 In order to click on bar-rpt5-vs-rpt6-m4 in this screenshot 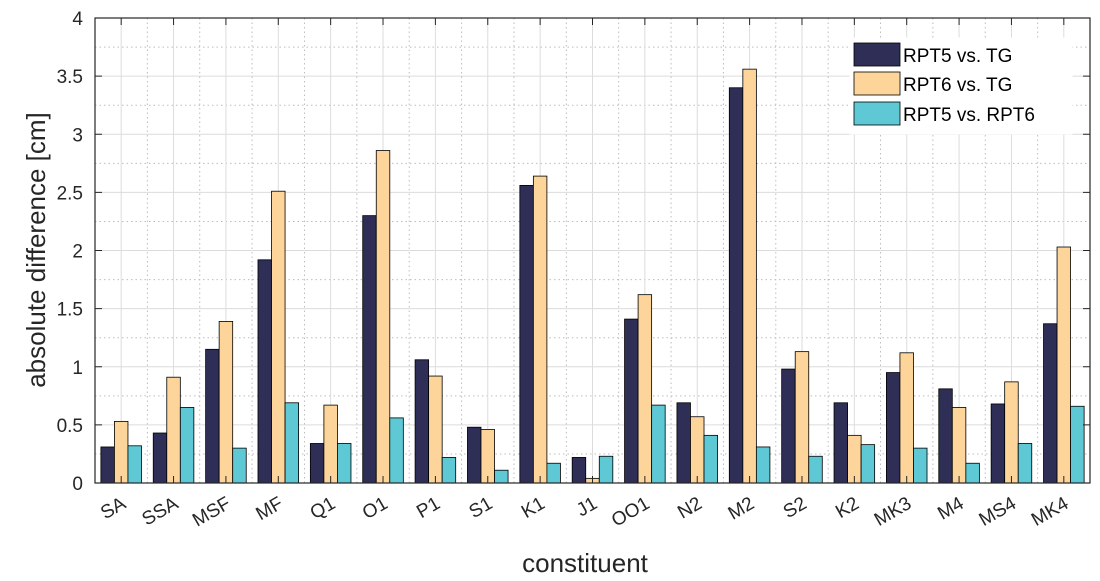, I will do `click(972, 473)`.